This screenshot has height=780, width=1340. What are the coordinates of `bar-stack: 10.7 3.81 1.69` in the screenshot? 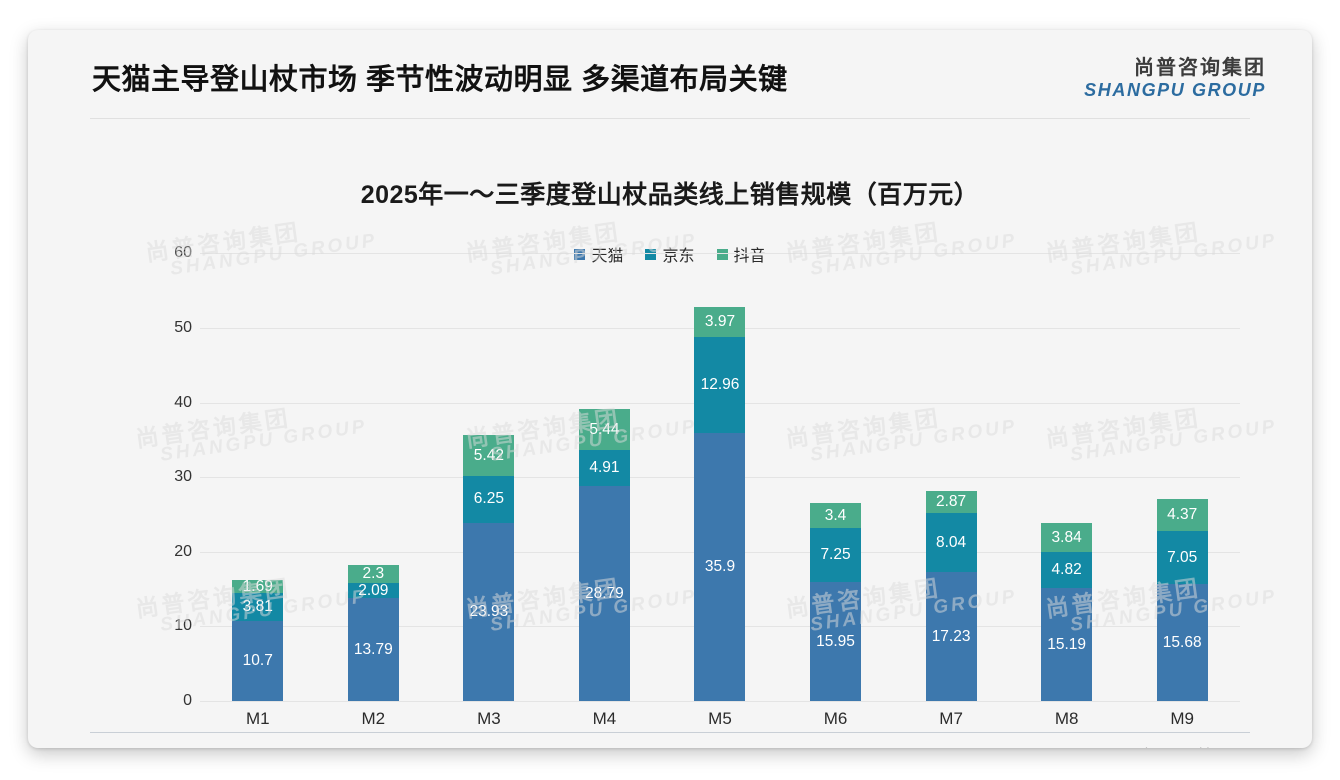 It's located at (258, 639).